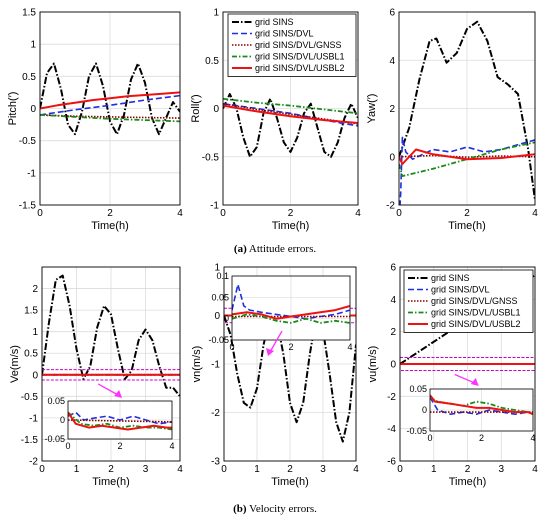  Describe the element at coordinates (393, 332) in the screenshot. I see `vu-ytick-label: 2` at that location.